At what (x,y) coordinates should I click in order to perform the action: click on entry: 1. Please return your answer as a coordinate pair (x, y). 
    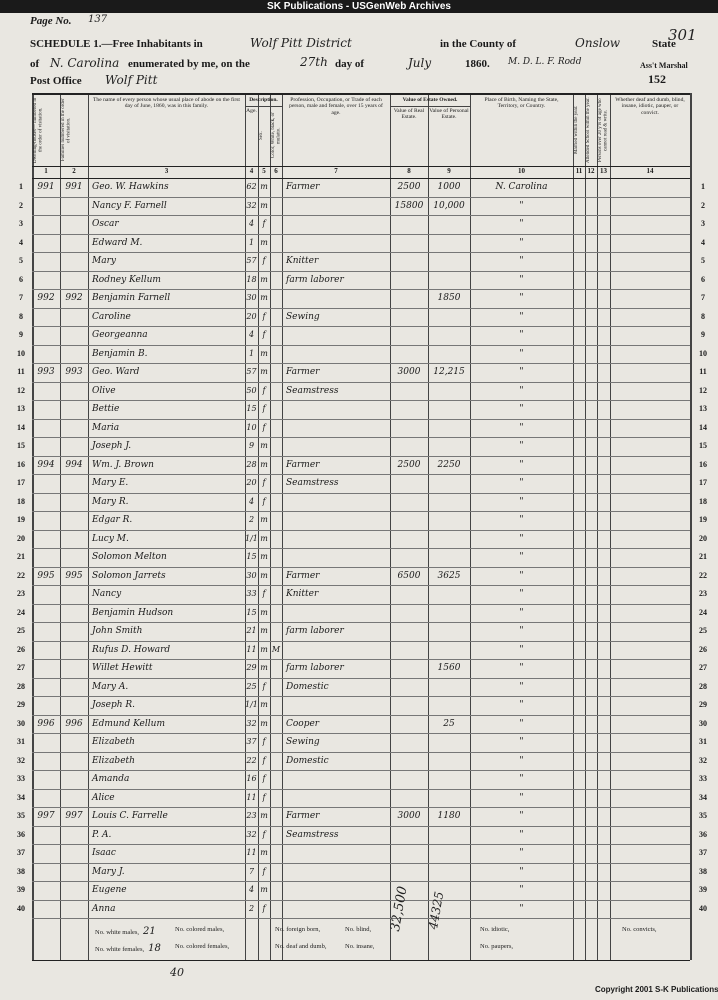
    Looking at the image, I should click on (251, 353).